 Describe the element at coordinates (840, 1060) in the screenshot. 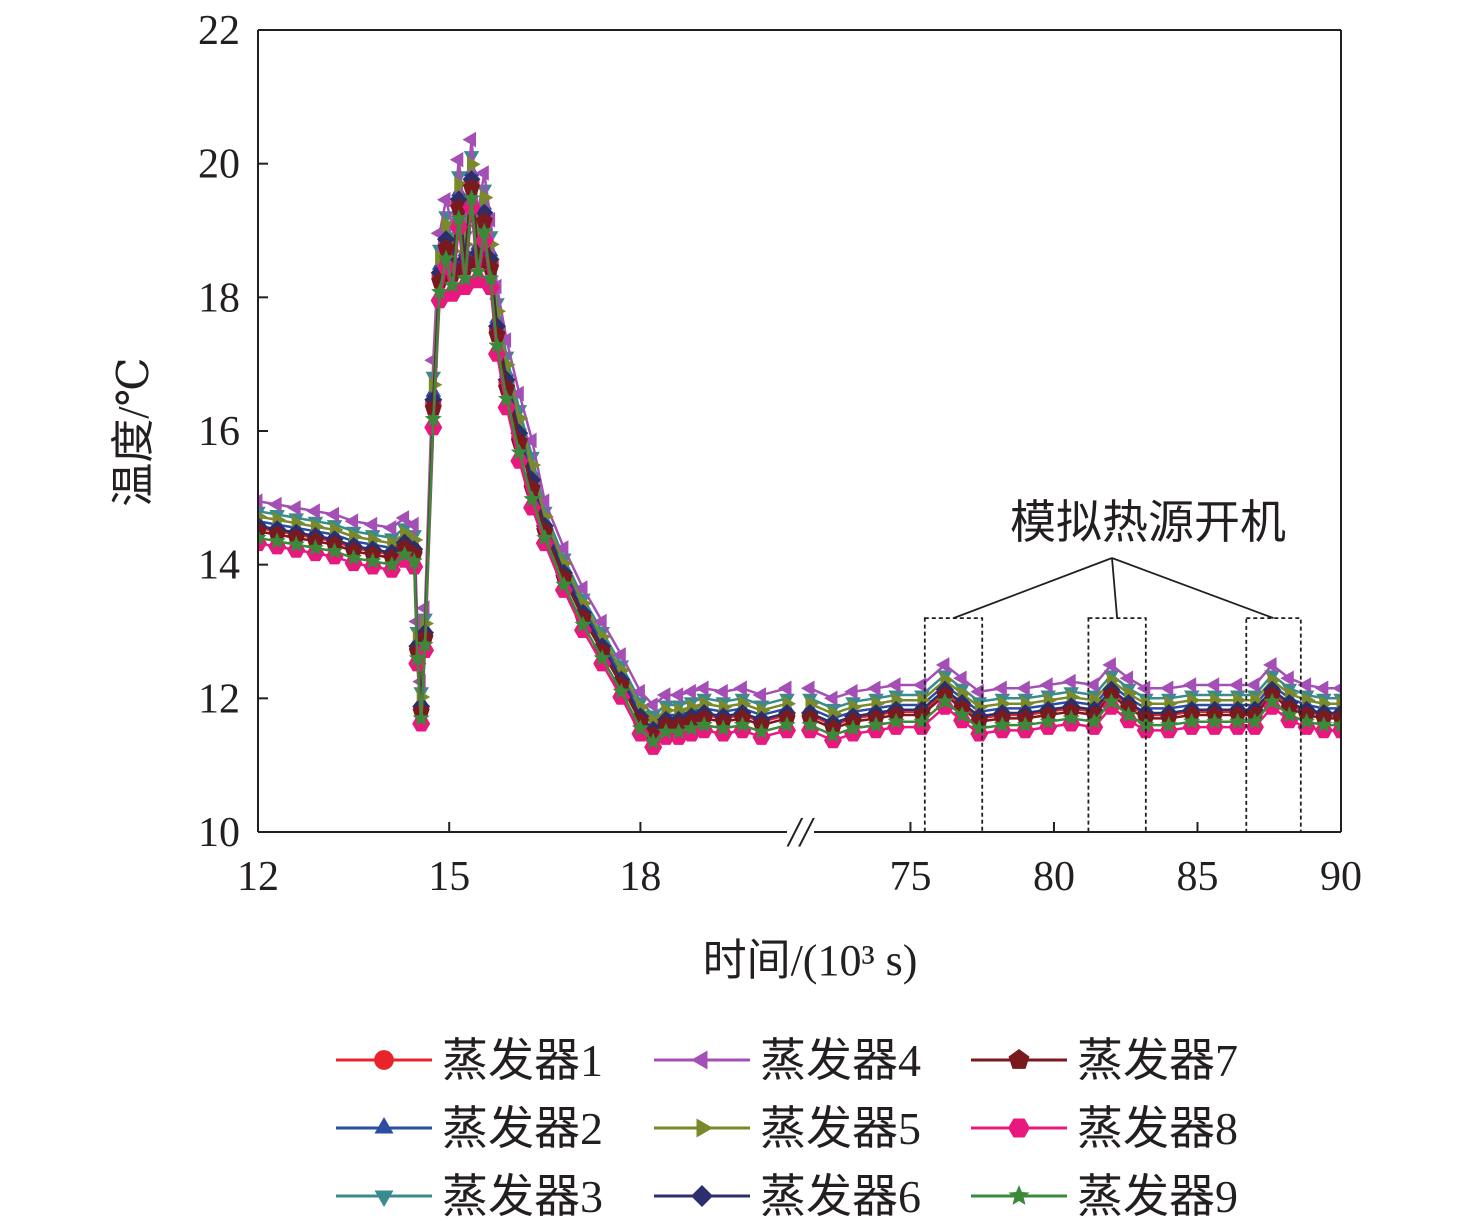

I see `legend-label: 蒸发器4` at that location.